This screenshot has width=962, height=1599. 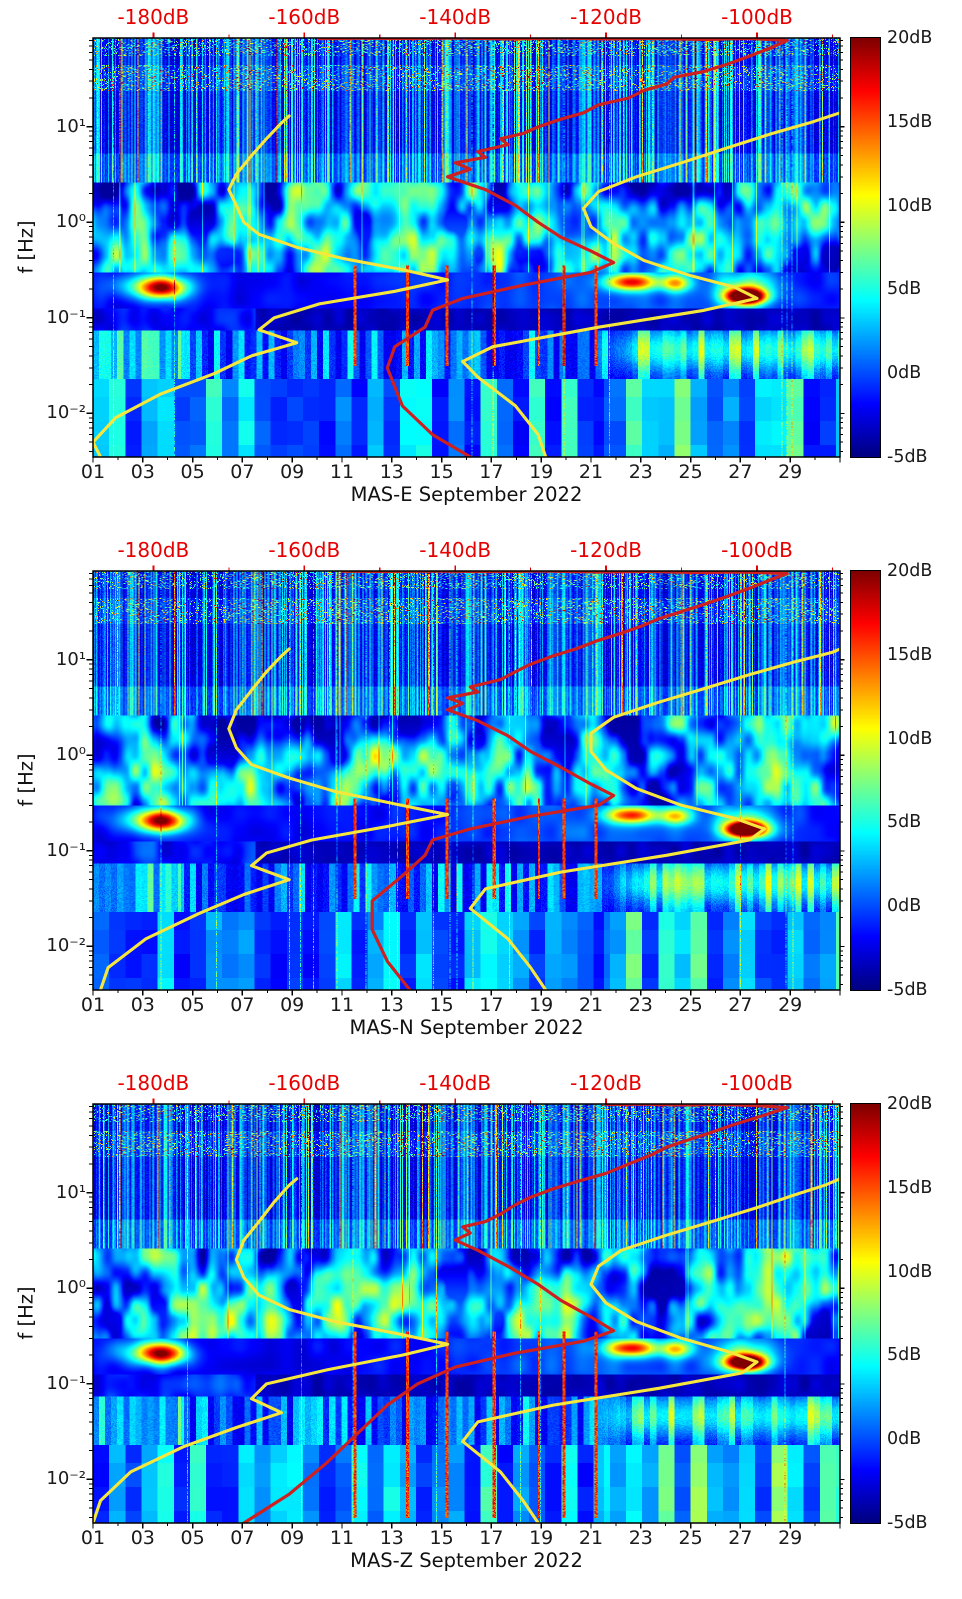 What do you see at coordinates (466, 1027) in the screenshot?
I see `panel-title: MAS-N September 2022` at bounding box center [466, 1027].